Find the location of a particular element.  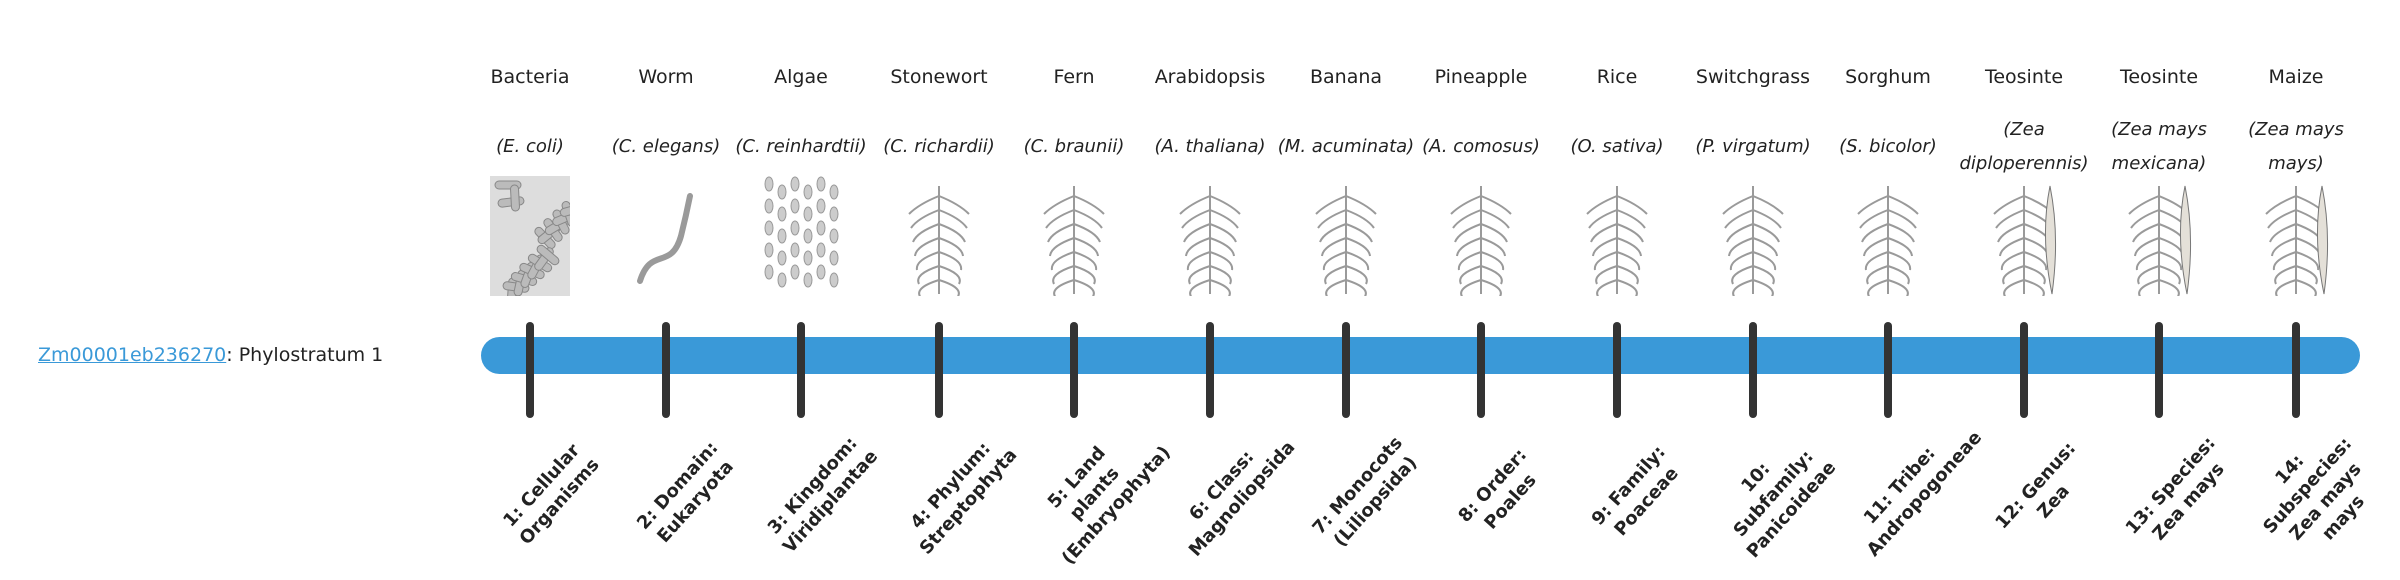

maize-icon is located at coordinates (2297, 240).